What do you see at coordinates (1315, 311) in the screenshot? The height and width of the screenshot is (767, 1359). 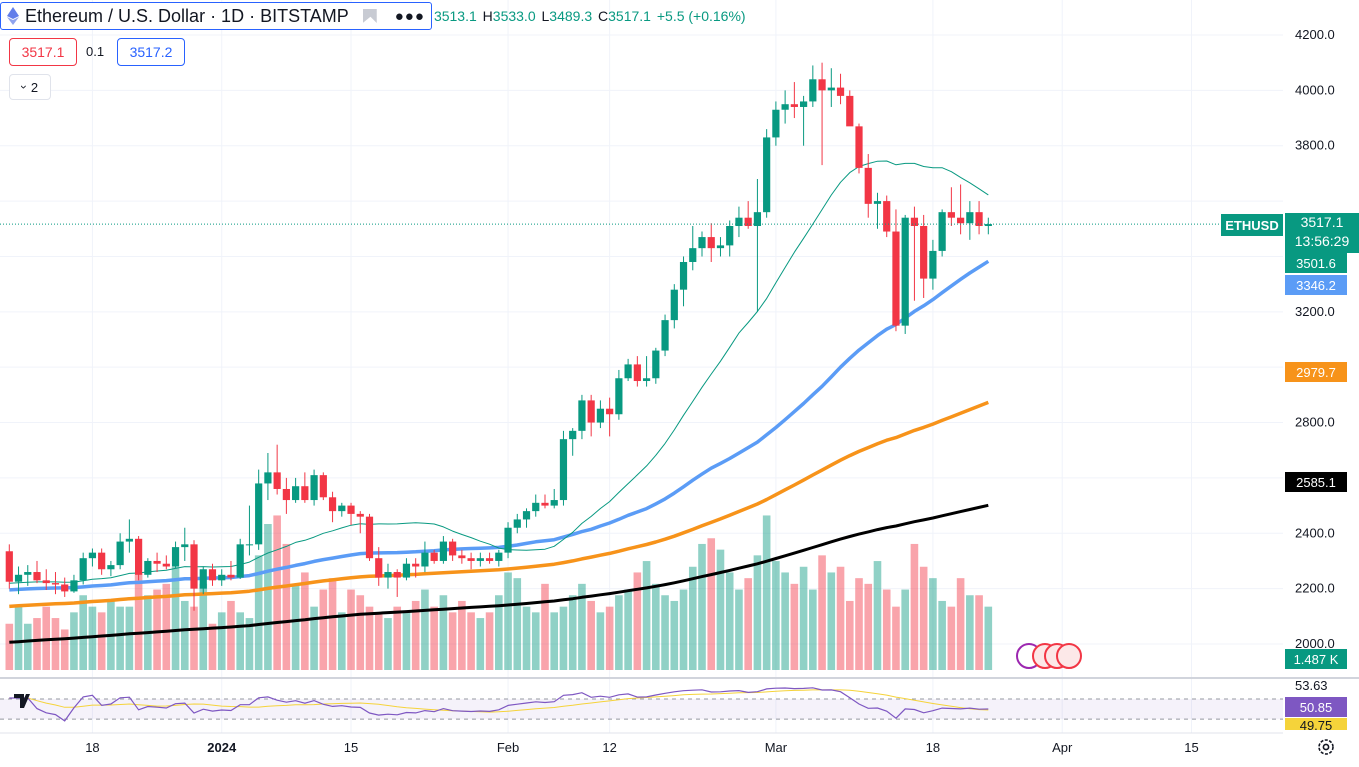 I see `y-tick-label: 3200.0` at bounding box center [1315, 311].